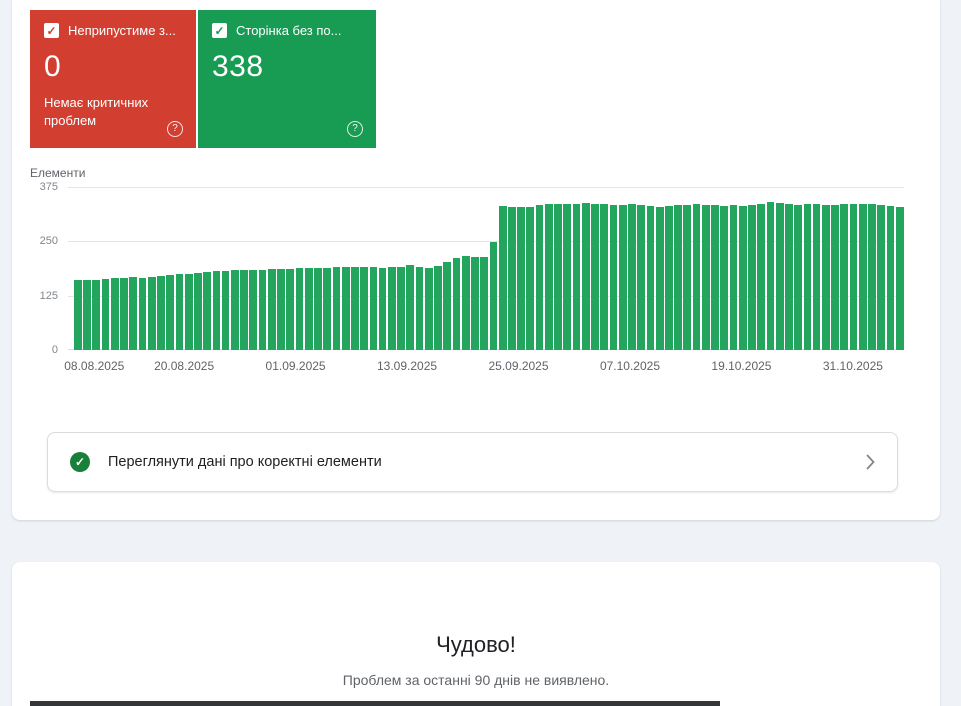 The height and width of the screenshot is (706, 961). What do you see at coordinates (53, 66) in the screenshot?
I see `error-card-value: 0` at bounding box center [53, 66].